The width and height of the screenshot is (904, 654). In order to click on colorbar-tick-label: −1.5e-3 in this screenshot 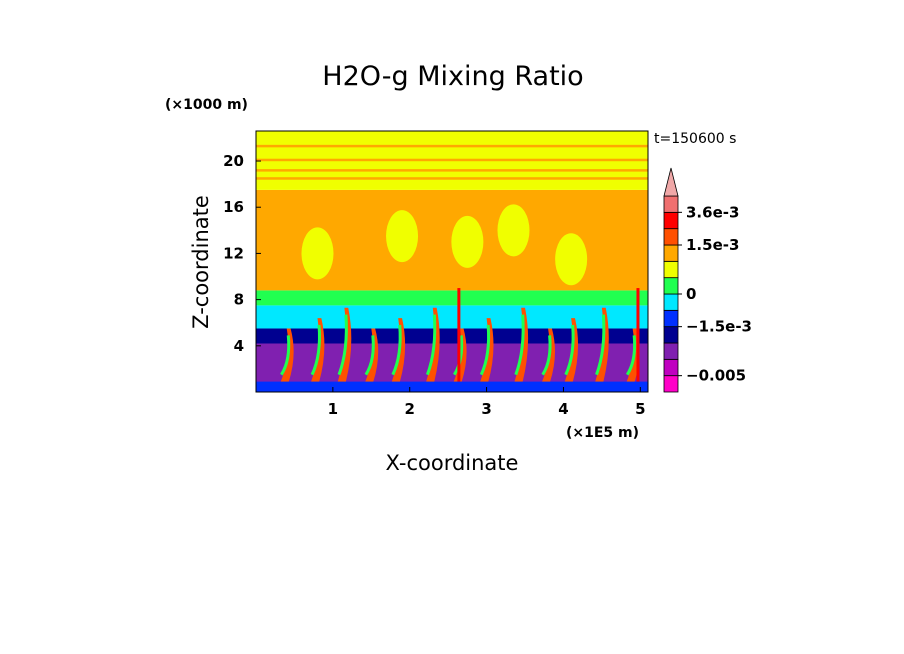, I will do `click(719, 327)`.